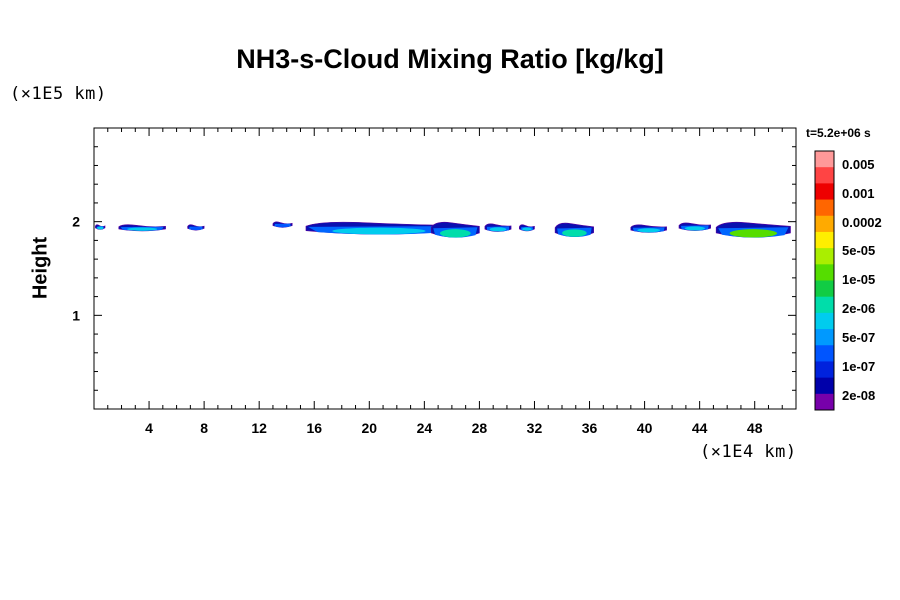 This screenshot has height=600, width=900. What do you see at coordinates (480, 428) in the screenshot?
I see `x-tick-label: 28` at bounding box center [480, 428].